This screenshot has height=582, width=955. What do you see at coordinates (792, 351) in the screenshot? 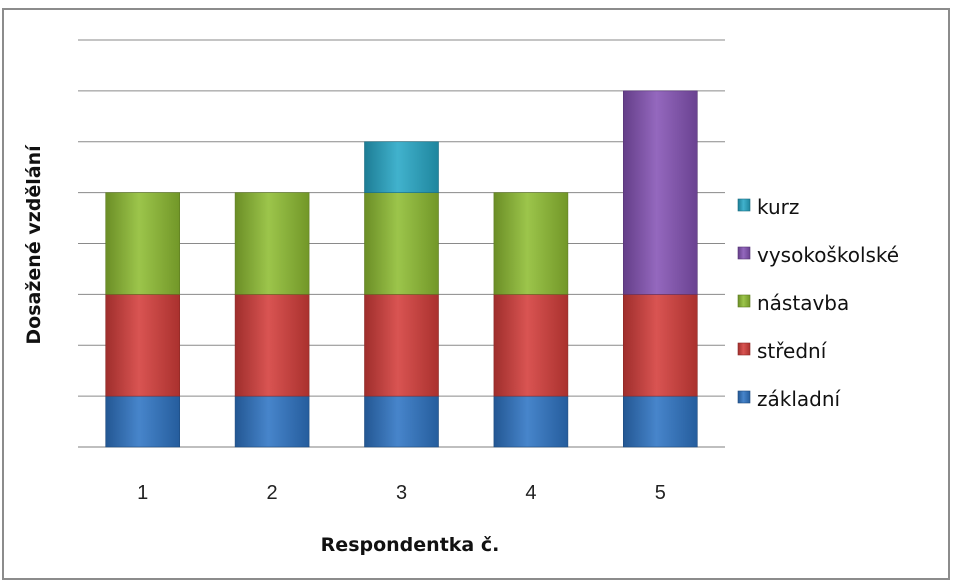
I see `legend-label: střední` at bounding box center [792, 351].